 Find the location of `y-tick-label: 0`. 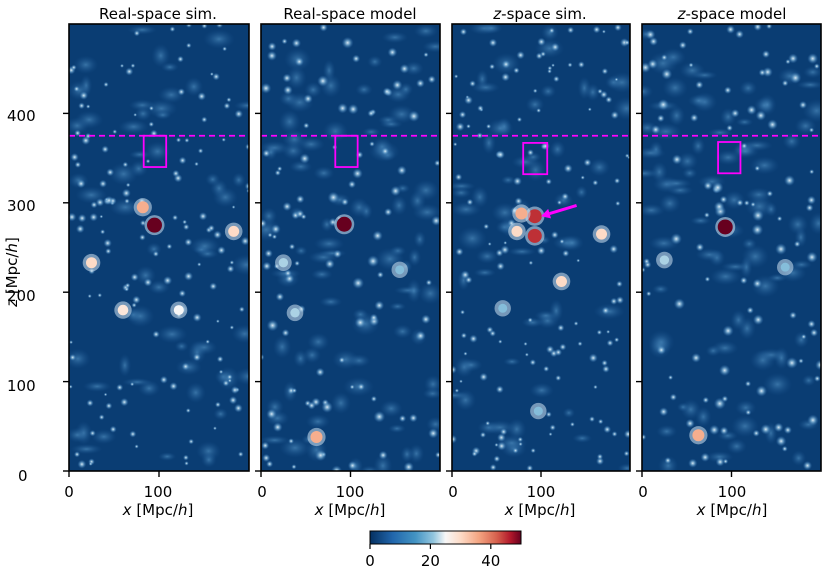

y-tick-label: 0 is located at coordinates (23, 476).